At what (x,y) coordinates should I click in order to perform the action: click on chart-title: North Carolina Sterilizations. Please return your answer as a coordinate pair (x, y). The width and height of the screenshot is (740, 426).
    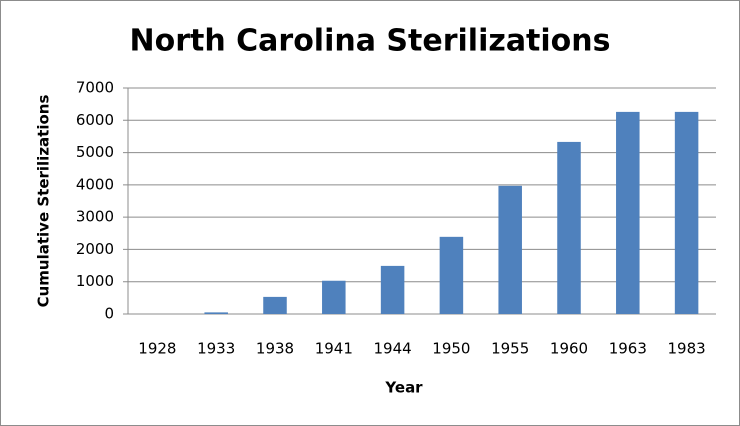
    Looking at the image, I should click on (369, 41).